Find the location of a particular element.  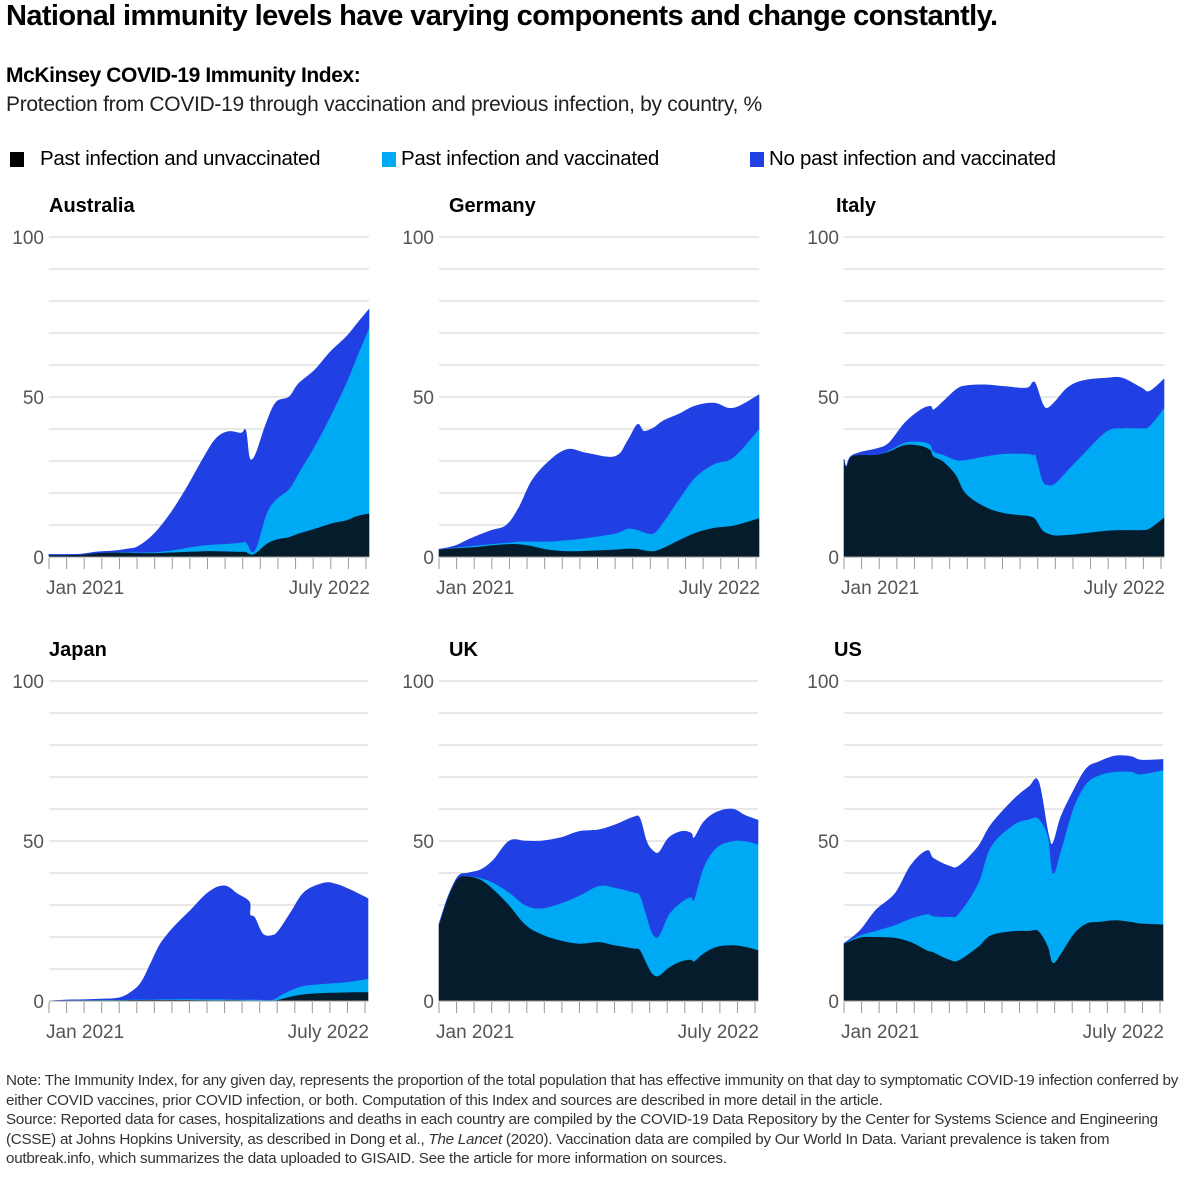

chart-panel-us: US 0 50 100 Jan 2021 July 2022 is located at coordinates (985, 841).